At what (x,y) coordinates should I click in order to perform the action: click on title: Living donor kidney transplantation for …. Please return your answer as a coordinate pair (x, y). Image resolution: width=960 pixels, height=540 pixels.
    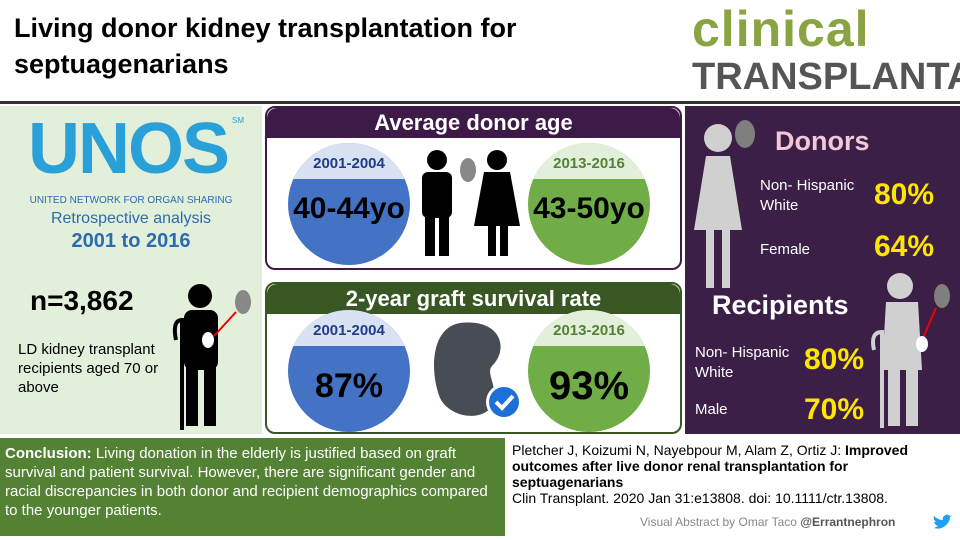
    Looking at the image, I should click on (265, 46).